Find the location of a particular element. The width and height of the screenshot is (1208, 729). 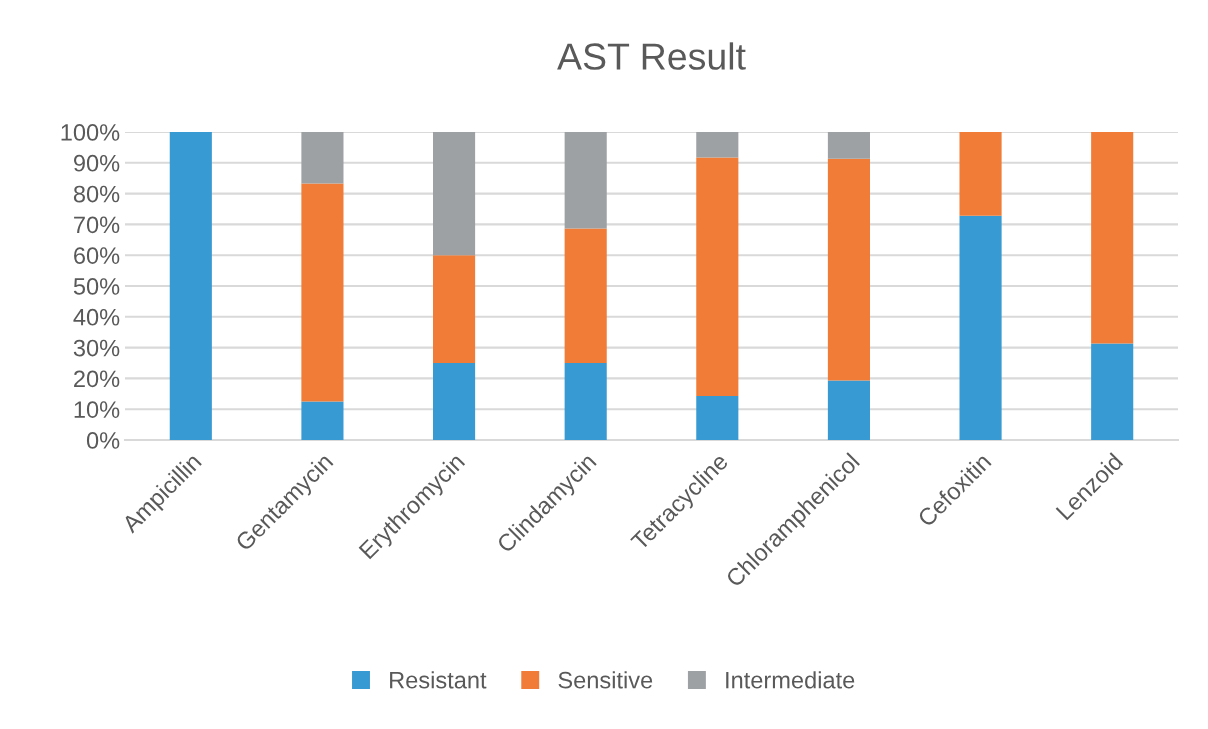

y-tick-label: 70% is located at coordinates (97, 225).